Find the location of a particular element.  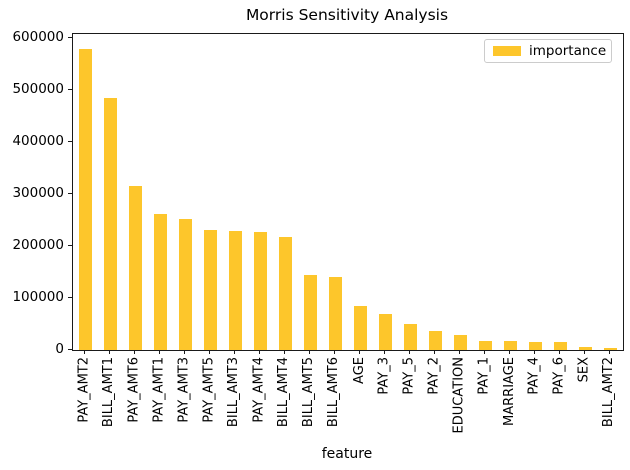

bar-sex is located at coordinates (585, 348).